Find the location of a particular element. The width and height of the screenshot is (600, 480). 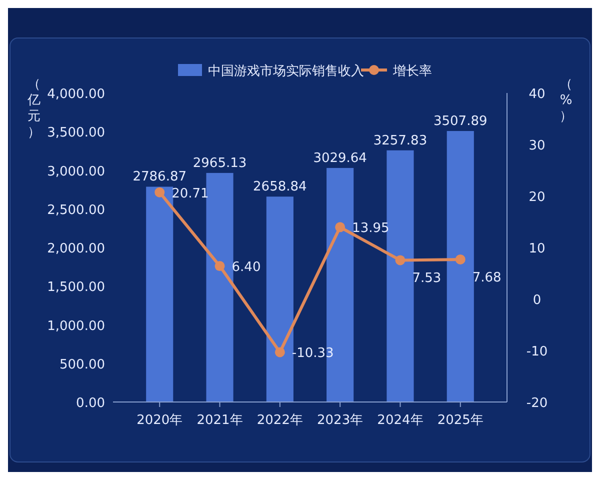

data-label: 13.95 is located at coordinates (371, 228).